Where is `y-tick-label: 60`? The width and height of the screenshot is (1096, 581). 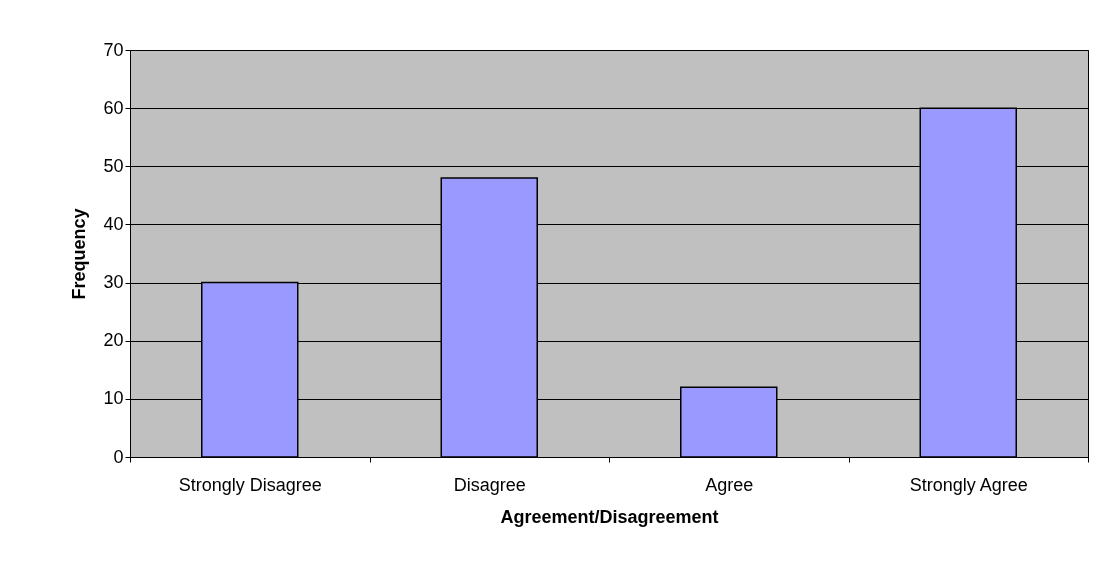 y-tick-label: 60 is located at coordinates (113, 107).